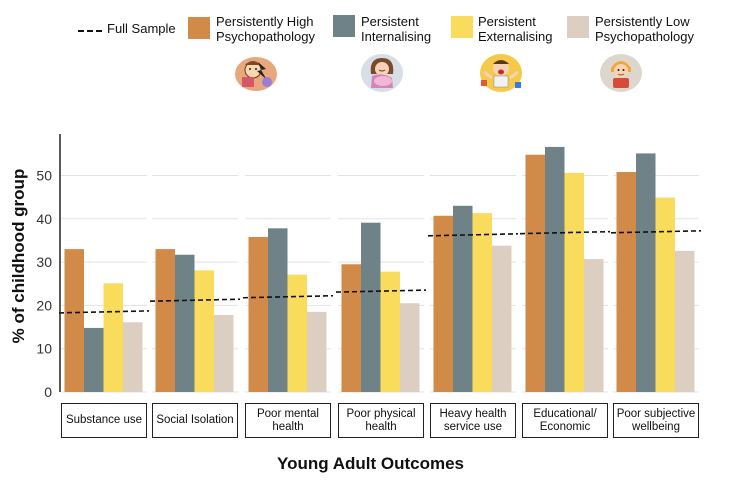  Describe the element at coordinates (44, 349) in the screenshot. I see `y-tick-label: 10` at that location.